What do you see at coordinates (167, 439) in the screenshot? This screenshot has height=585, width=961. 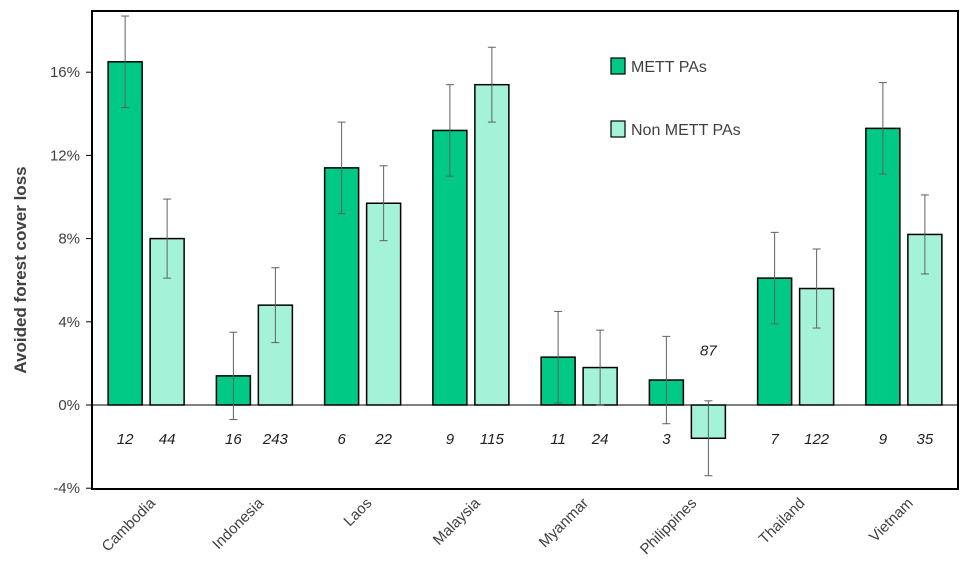 I see `count-label: 44` at bounding box center [167, 439].